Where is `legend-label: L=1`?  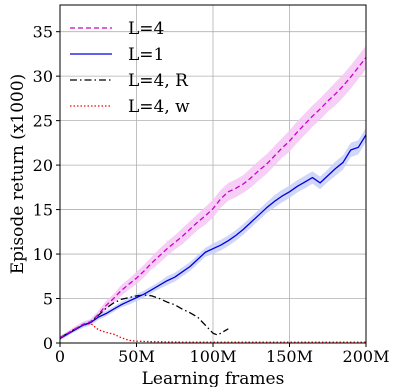
legend-label: L=1 is located at coordinates (146, 55).